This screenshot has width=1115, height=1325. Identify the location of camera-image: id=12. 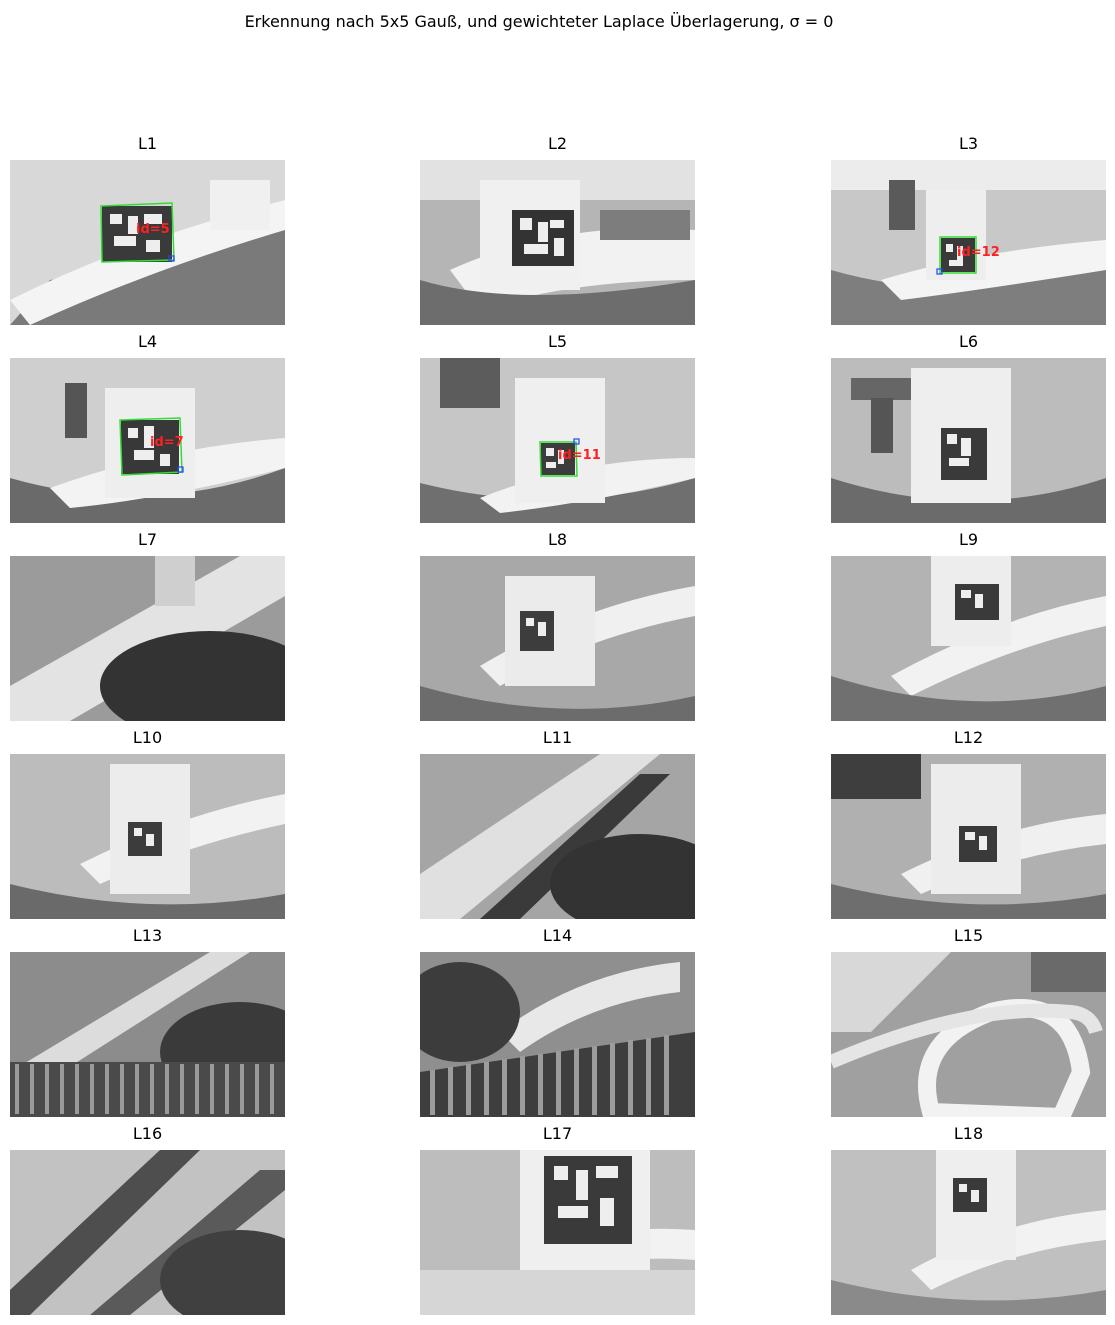
(968, 242).